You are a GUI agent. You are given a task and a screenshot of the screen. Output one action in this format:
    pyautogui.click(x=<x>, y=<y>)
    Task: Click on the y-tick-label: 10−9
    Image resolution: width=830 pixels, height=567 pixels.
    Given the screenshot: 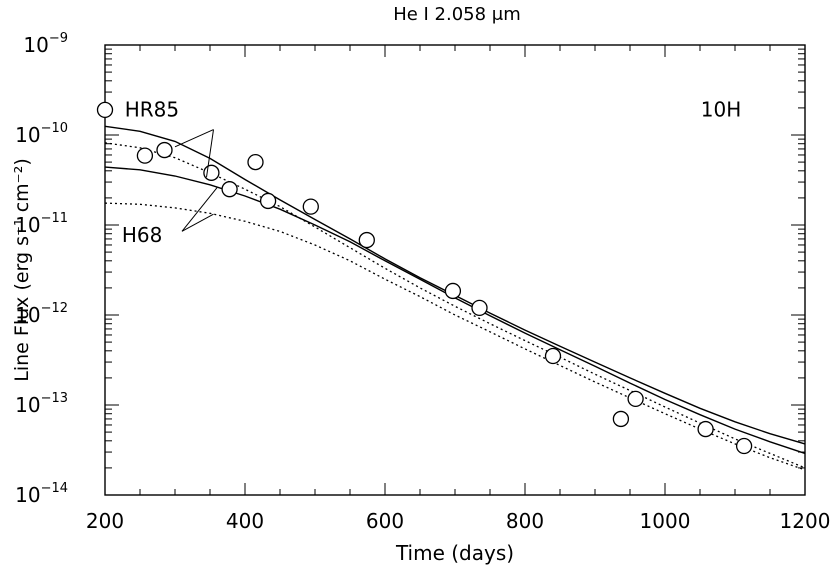 What is the action you would take?
    pyautogui.click(x=45, y=44)
    